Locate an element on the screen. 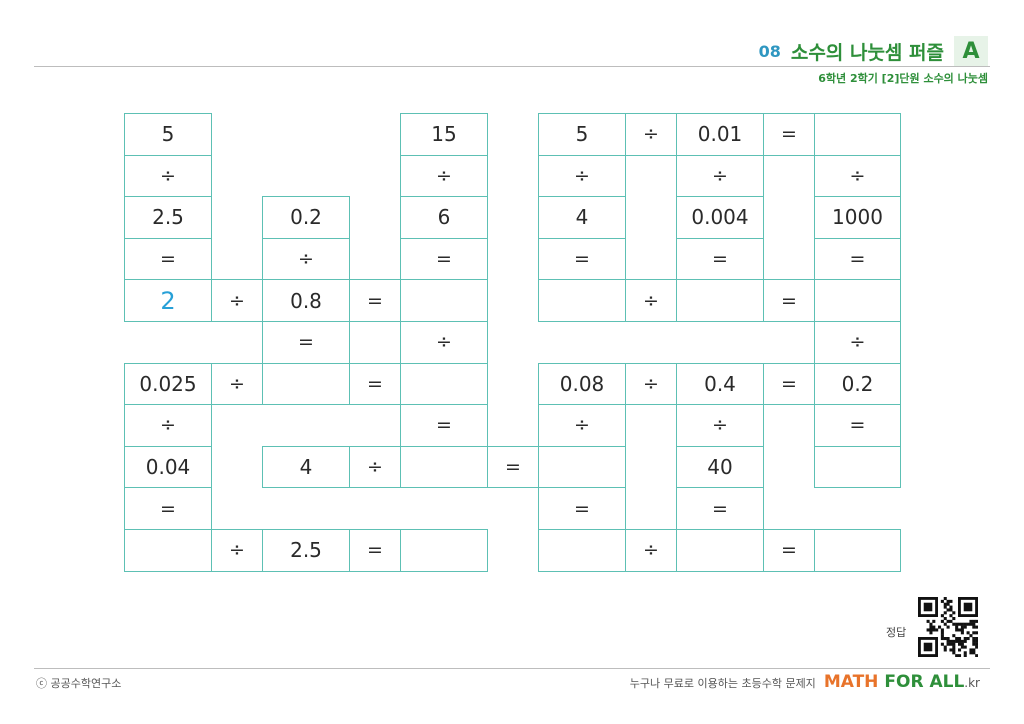  puzzle-number-cell: 1000 is located at coordinates (857, 217).